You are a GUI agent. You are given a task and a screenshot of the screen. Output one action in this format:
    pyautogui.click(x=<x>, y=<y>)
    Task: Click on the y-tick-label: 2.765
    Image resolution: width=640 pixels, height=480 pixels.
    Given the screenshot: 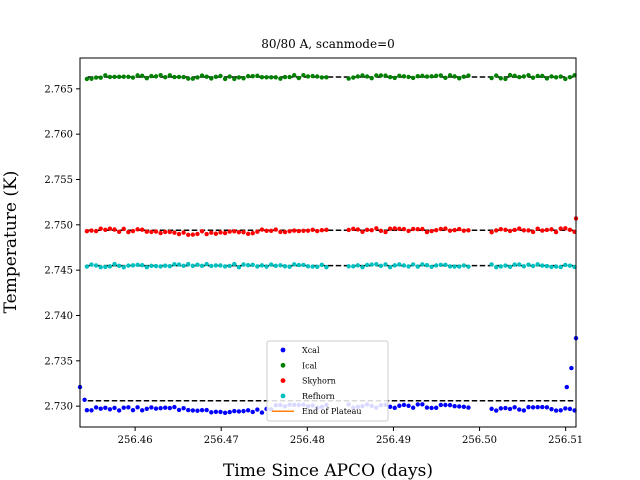 What is the action you would take?
    pyautogui.click(x=58, y=89)
    